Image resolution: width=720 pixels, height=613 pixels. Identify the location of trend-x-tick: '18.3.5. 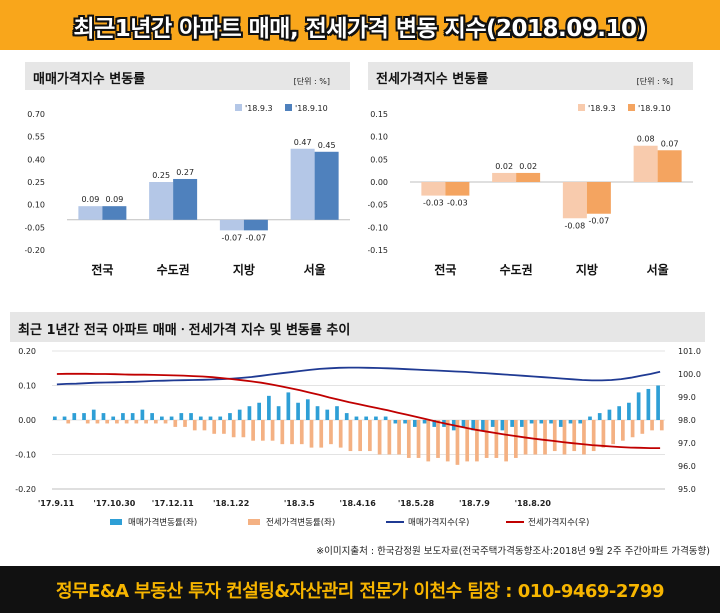
(299, 503).